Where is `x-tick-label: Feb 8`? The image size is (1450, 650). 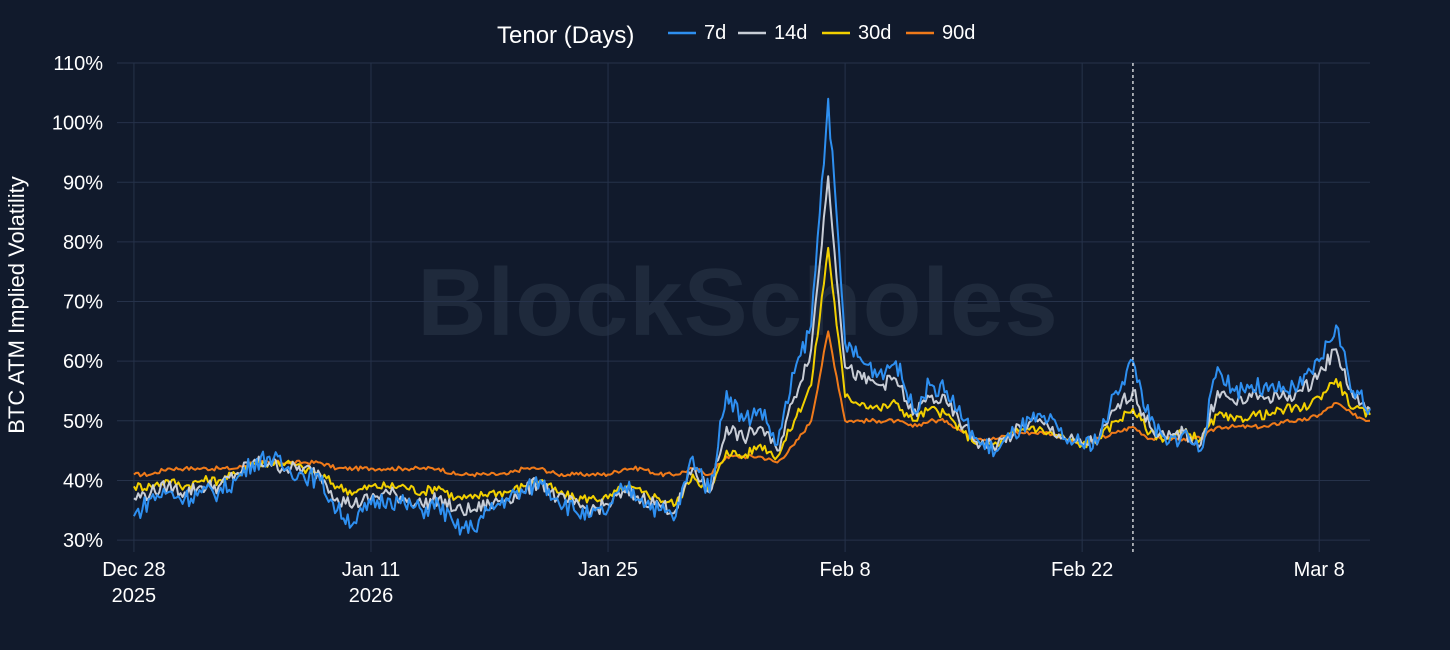
x-tick-label: Feb 8 is located at coordinates (845, 570).